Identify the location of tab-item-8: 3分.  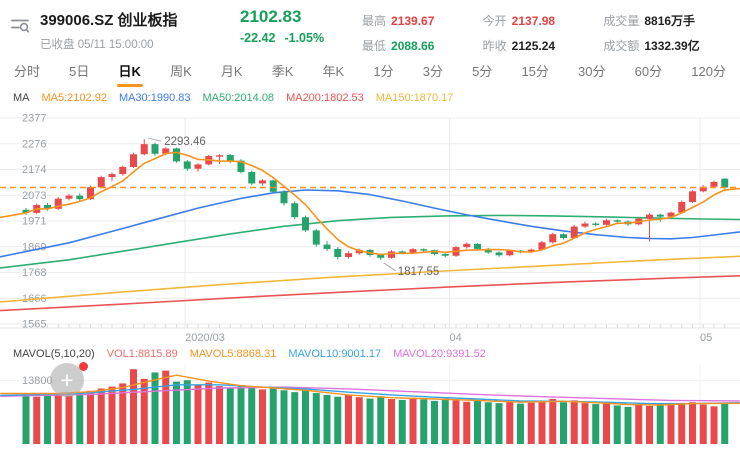
(432, 71).